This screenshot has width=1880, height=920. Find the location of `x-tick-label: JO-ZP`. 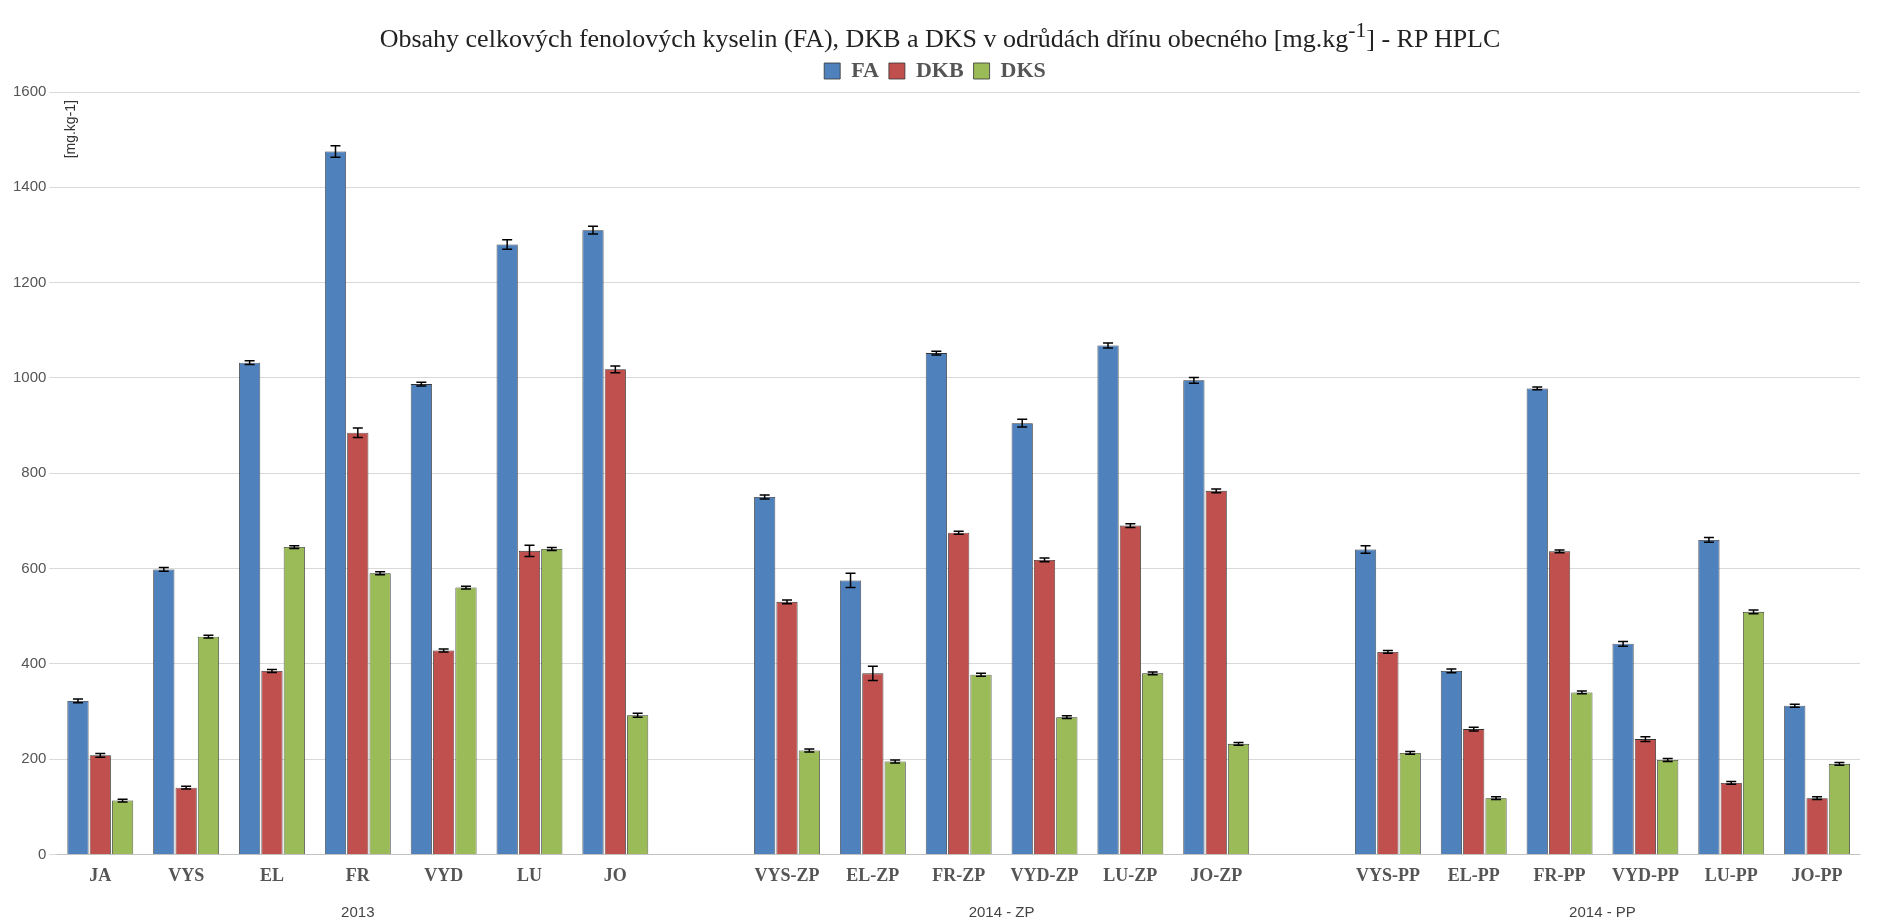

x-tick-label: JO-ZP is located at coordinates (1216, 874).